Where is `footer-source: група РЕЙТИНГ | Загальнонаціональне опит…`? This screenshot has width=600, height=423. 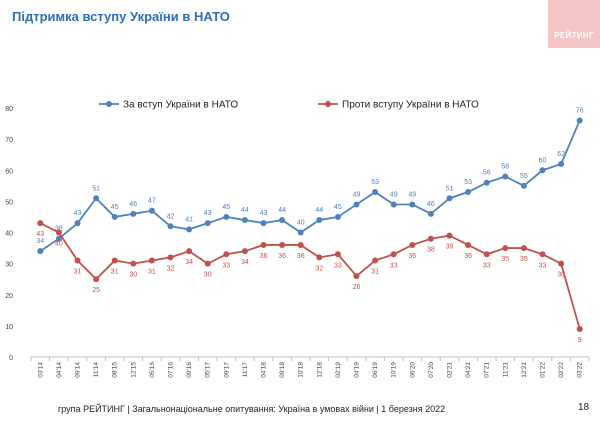
footer-source: група РЕЙТИНГ | Загальнонаціональне опит… is located at coordinates (252, 409).